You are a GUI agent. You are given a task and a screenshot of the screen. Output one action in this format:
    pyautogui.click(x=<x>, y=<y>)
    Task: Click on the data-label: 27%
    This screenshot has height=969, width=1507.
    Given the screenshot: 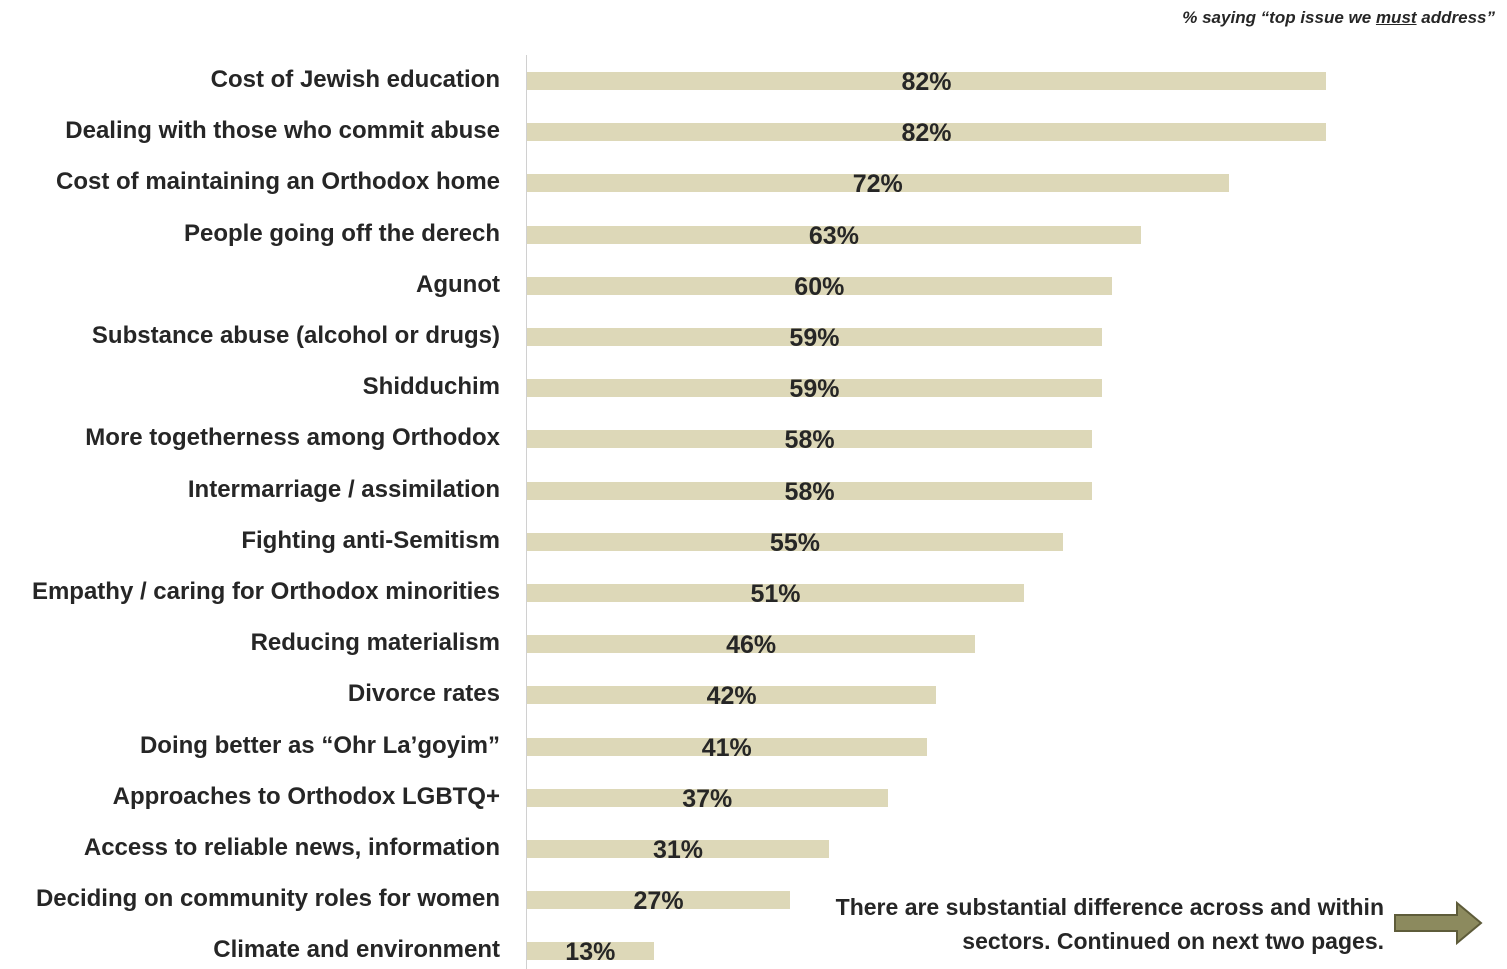 What is the action you would take?
    pyautogui.click(x=658, y=901)
    